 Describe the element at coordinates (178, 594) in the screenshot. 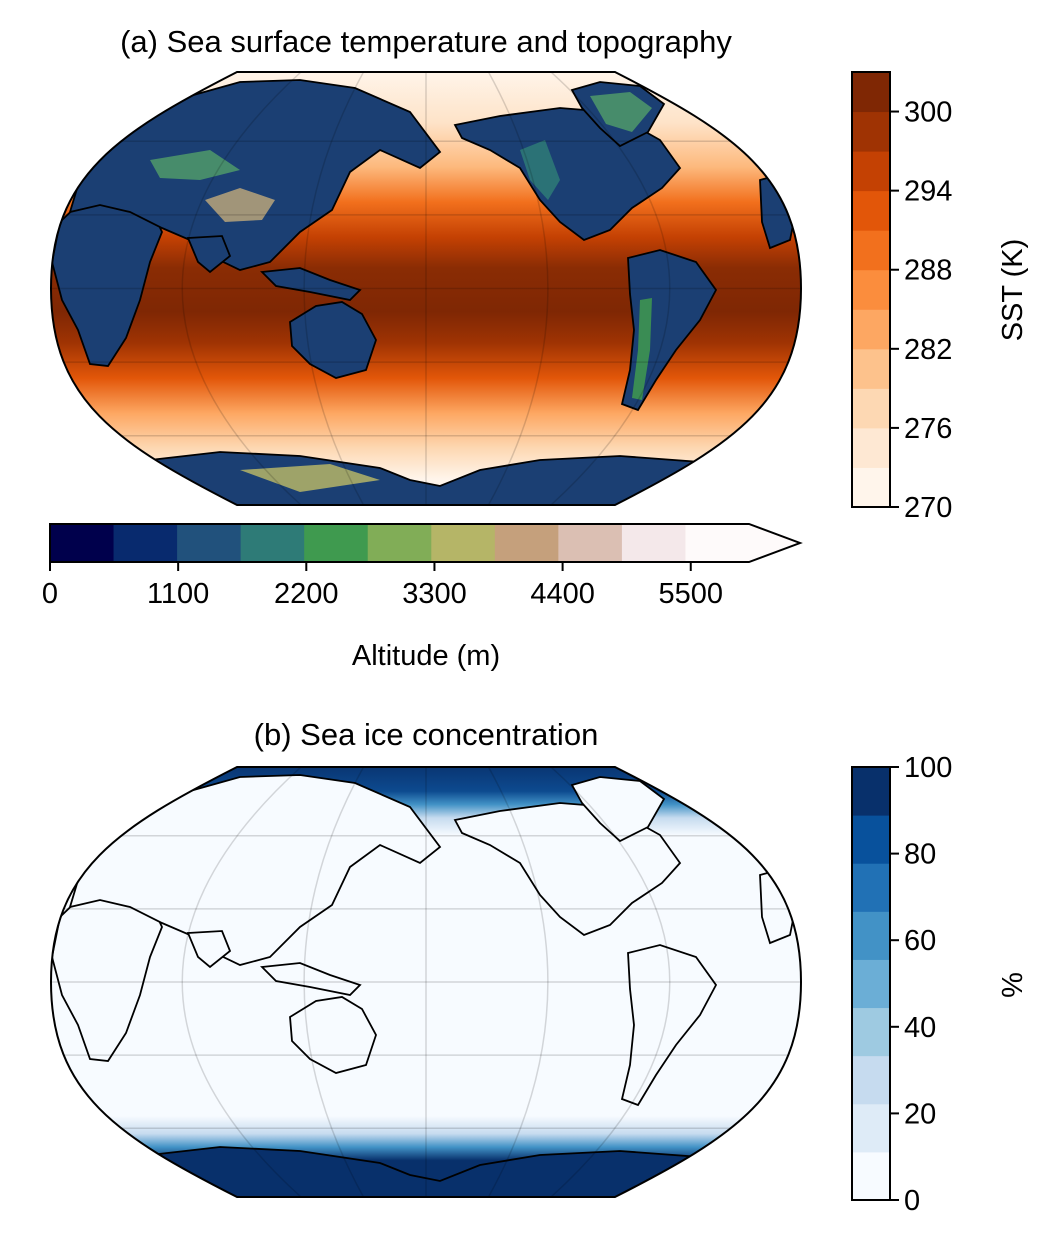

I see `altitude-colorbar-tick-label: 1100` at that location.